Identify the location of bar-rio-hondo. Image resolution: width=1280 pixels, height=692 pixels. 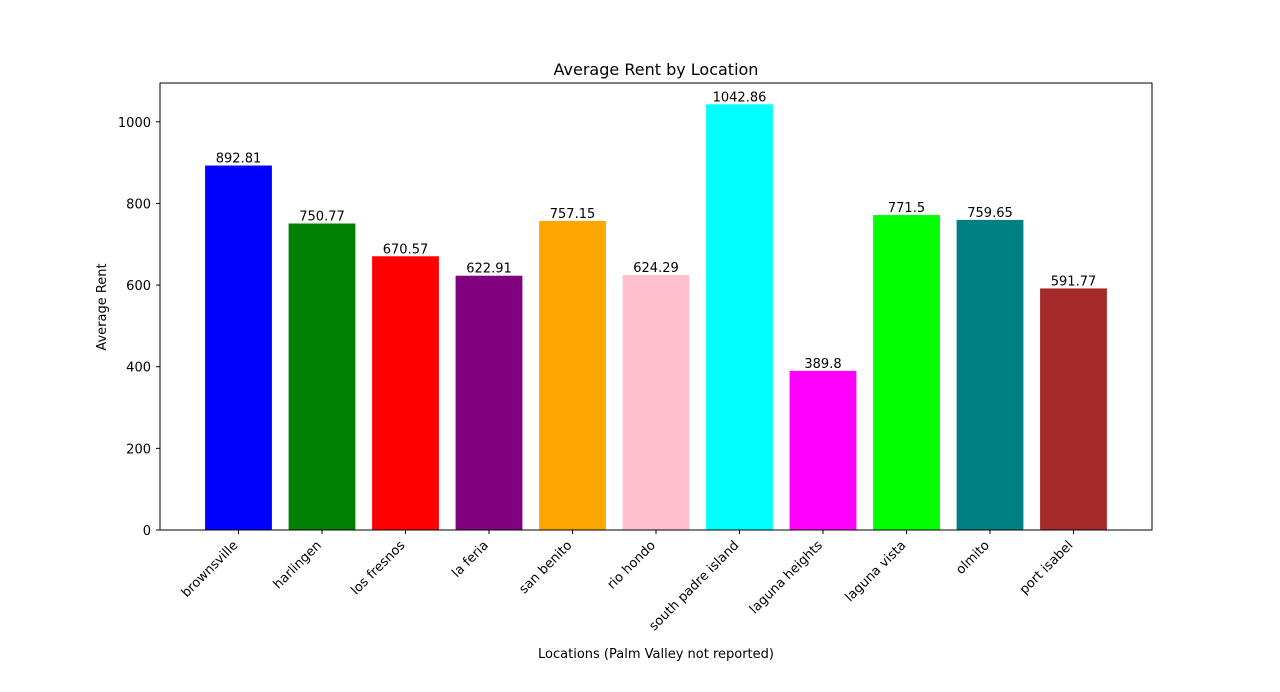
(656, 402).